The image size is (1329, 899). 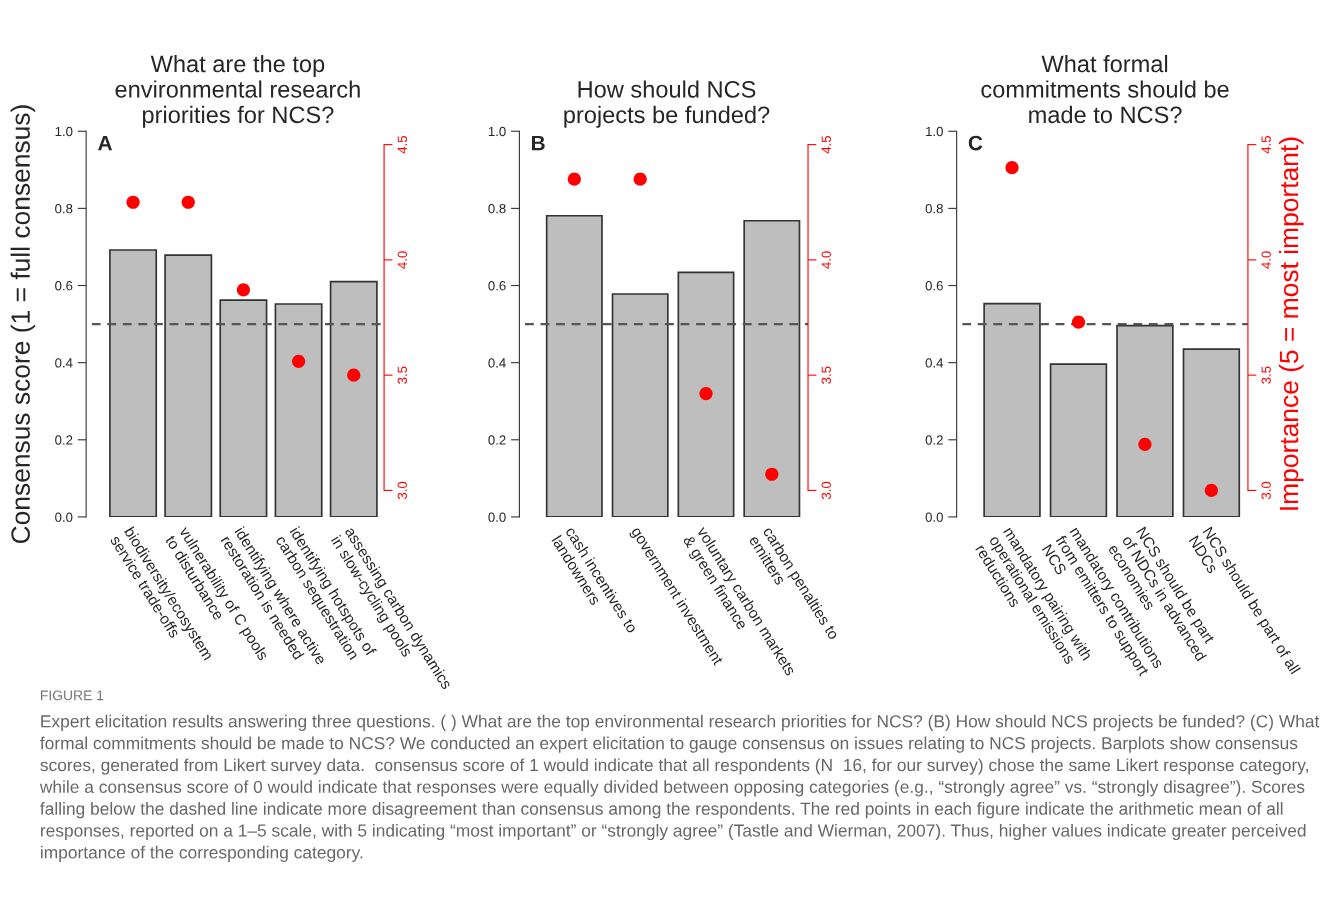 I want to click on y2-axis-title: Importance (5 = most important), so click(x=1291, y=323).